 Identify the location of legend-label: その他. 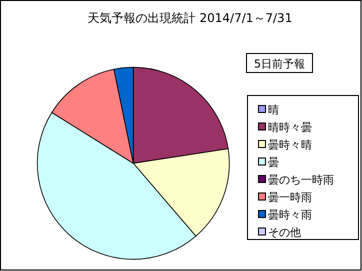
(284, 232).